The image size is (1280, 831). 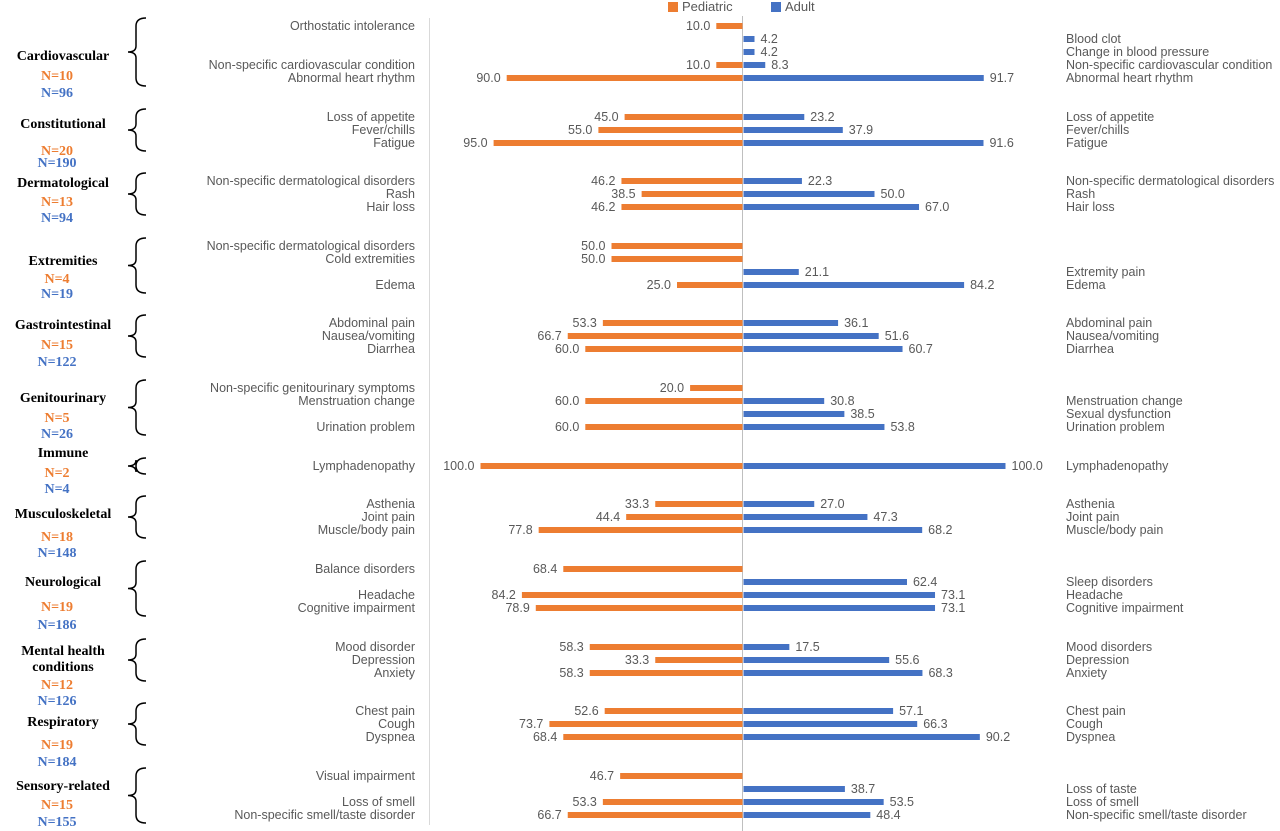 I want to click on adult-row-label: Muscle/body pain, so click(x=1114, y=530).